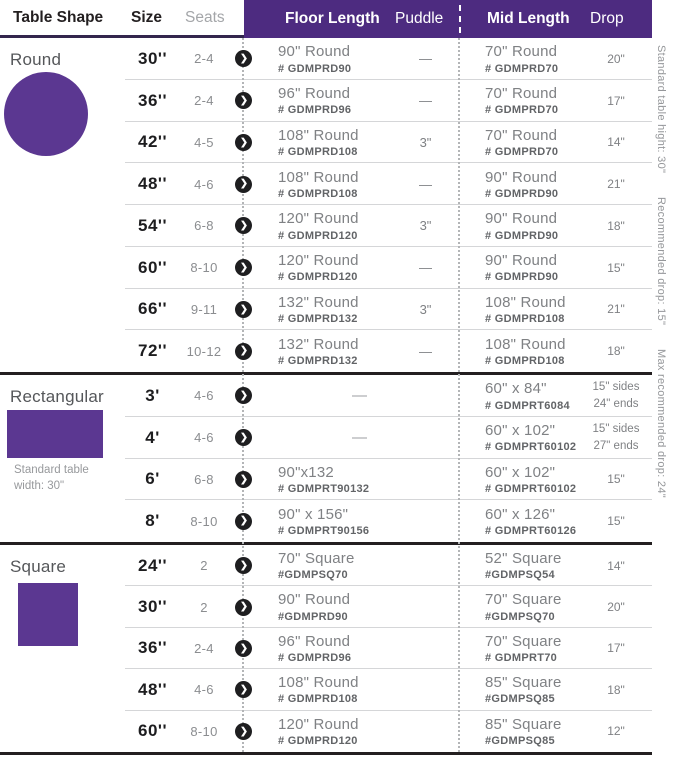 The width and height of the screenshot is (679, 759). Describe the element at coordinates (152, 351) in the screenshot. I see `size-value: 72''` at that location.